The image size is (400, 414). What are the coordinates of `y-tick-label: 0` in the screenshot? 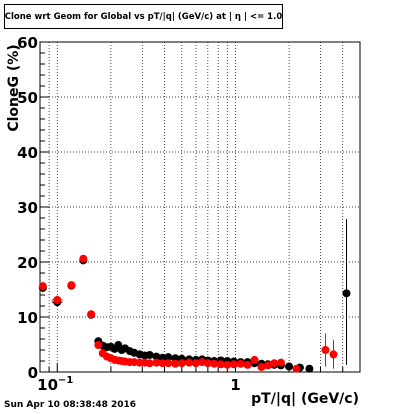 It's located at (33, 373).